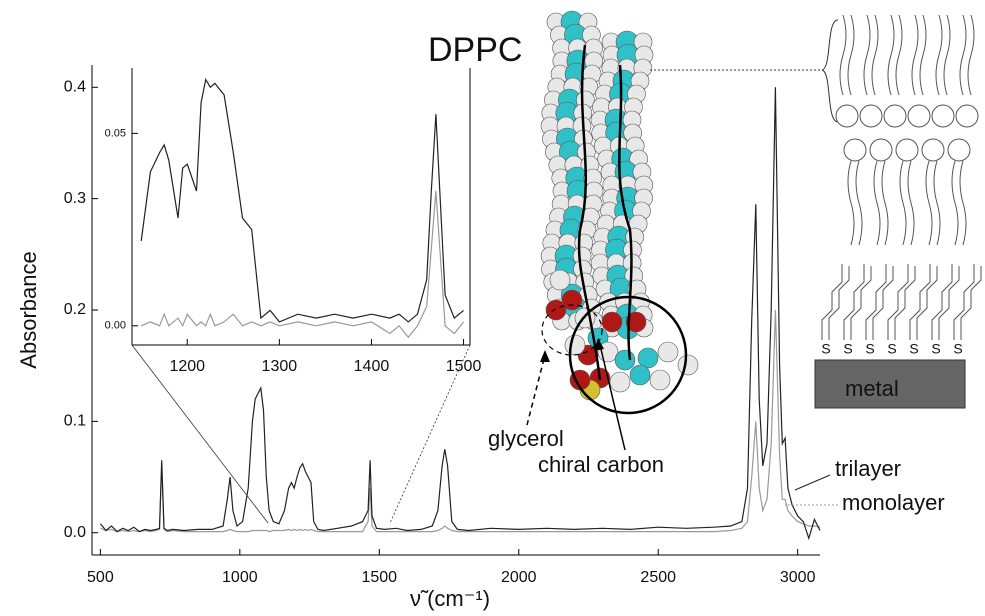  I want to click on x-tick-label: 1000, so click(240, 577).